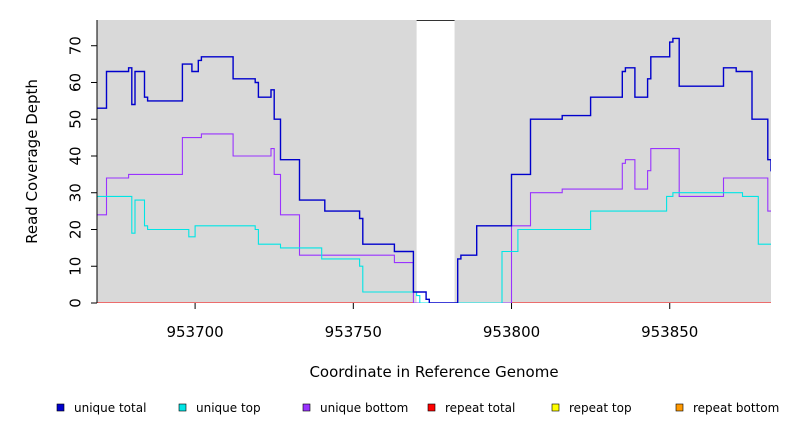  I want to click on legend-item-repeat-top: repeat top, so click(591, 408).